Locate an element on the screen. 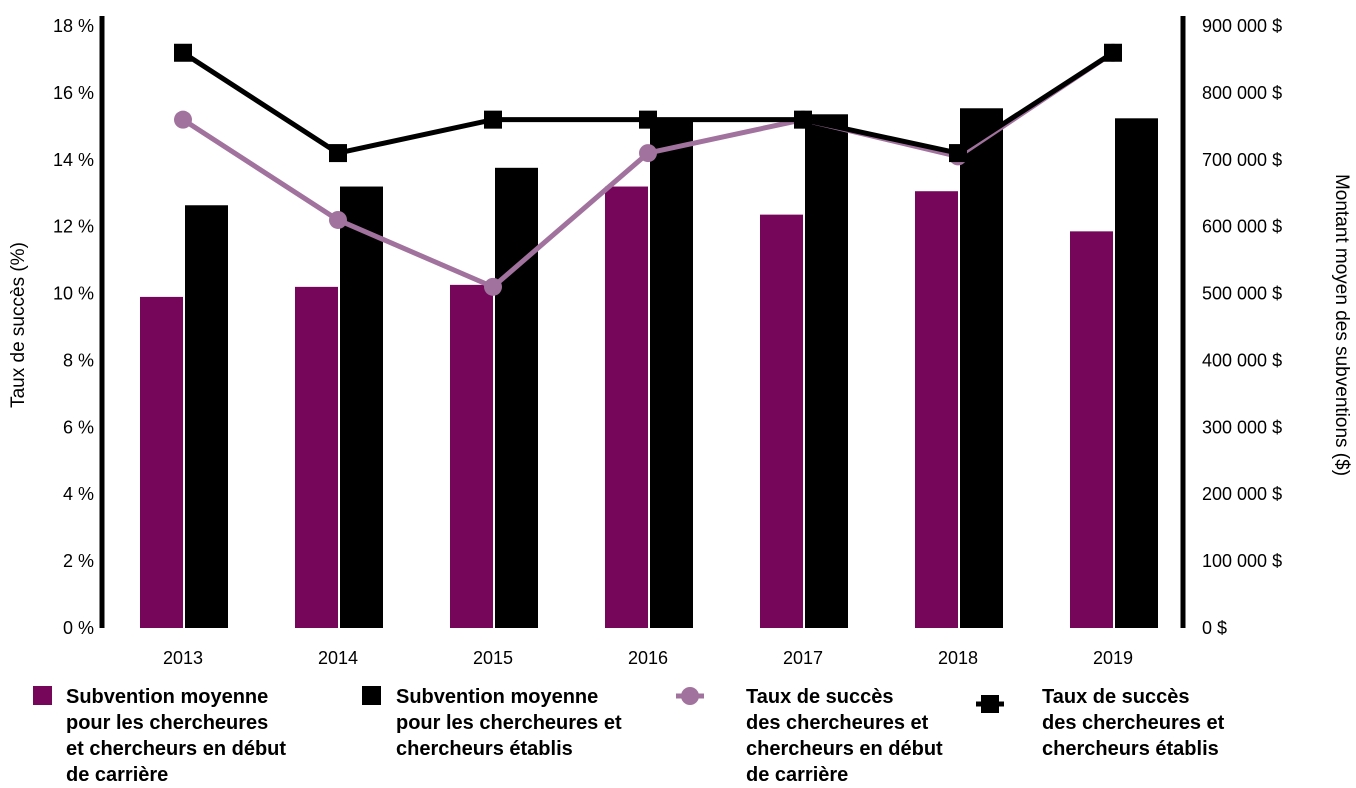  x-tick-label: 2013 is located at coordinates (183, 658).